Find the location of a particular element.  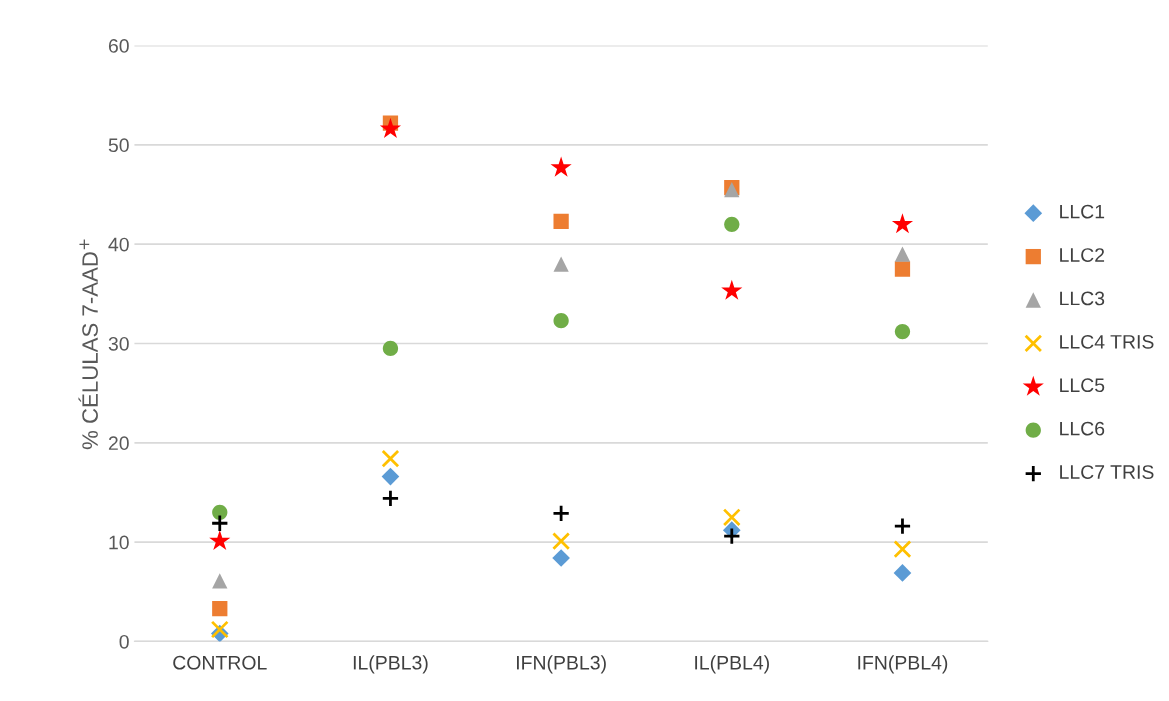

y-tick-label: 40 is located at coordinates (118, 244).